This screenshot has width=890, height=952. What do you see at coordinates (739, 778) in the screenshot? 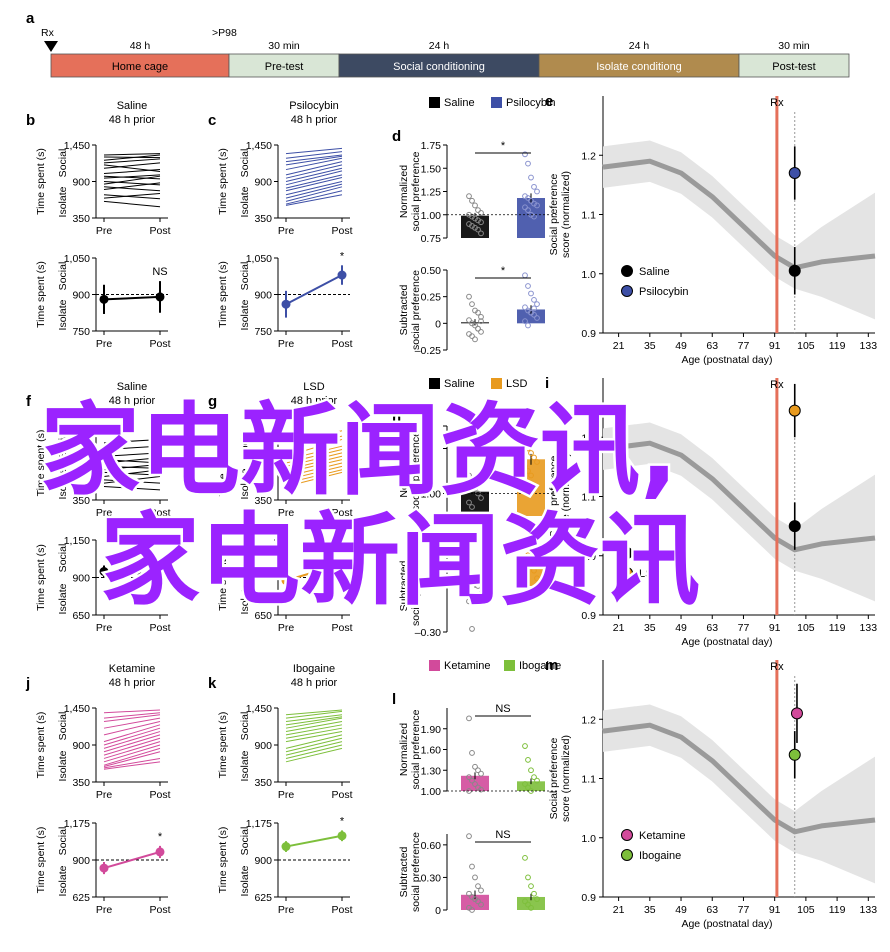
I see `fit-curve` at bounding box center [739, 778].